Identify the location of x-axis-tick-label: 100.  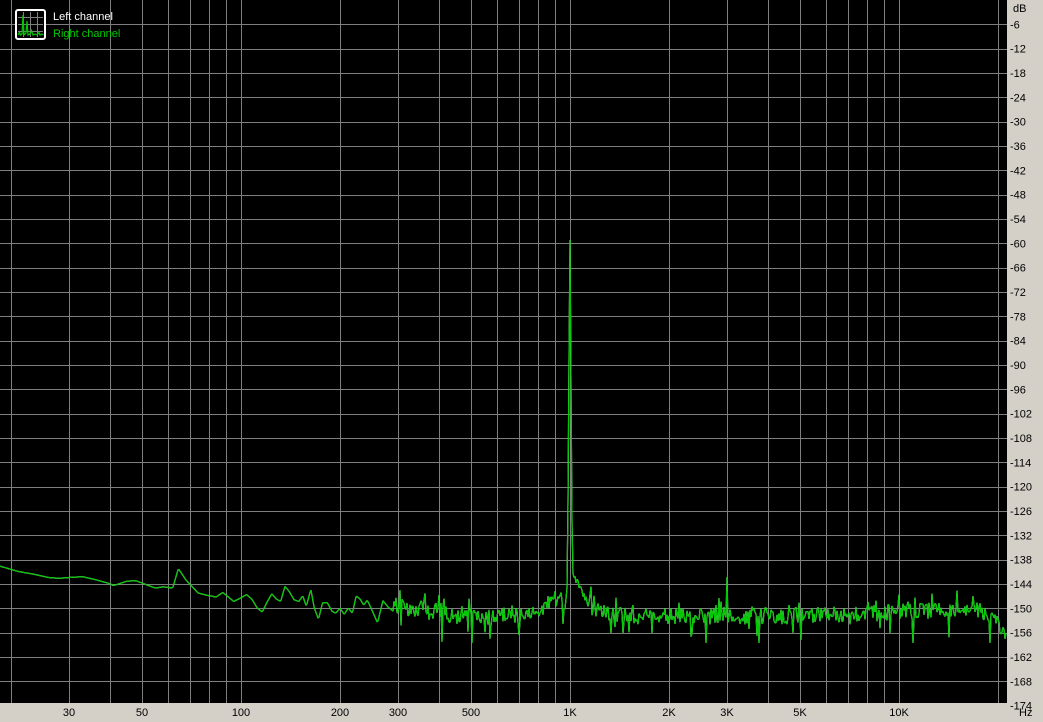
(241, 713).